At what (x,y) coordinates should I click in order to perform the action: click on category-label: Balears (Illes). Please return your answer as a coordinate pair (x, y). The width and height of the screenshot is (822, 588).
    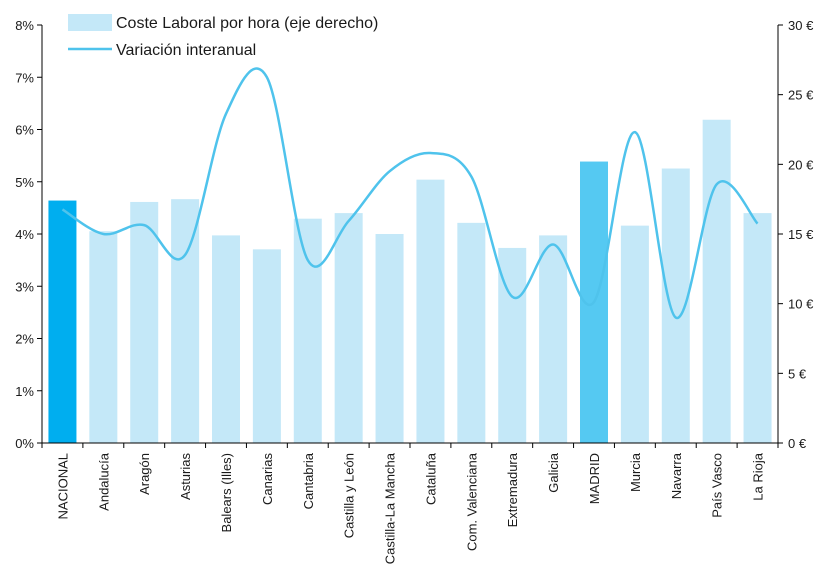
    Looking at the image, I should click on (226, 492).